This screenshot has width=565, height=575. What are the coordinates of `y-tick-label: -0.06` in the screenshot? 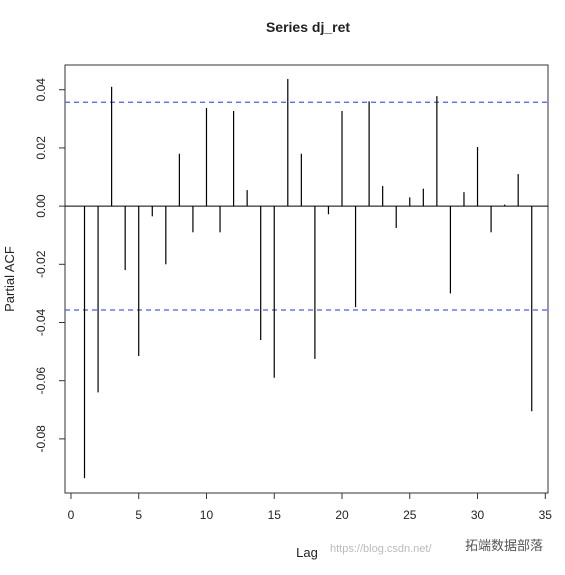 It's located at (41, 381).